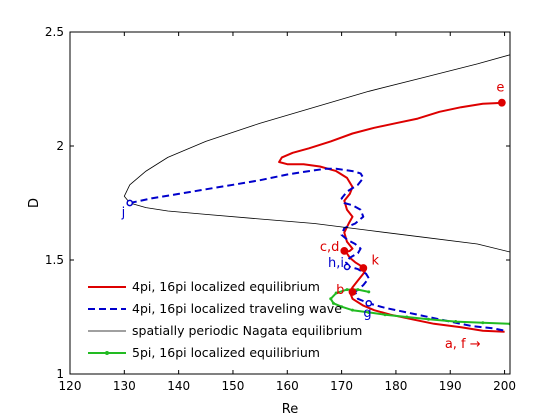 The width and height of the screenshot is (560, 420). What do you see at coordinates (233, 386) in the screenshot?
I see `x-tick-label: 150` at bounding box center [233, 386].